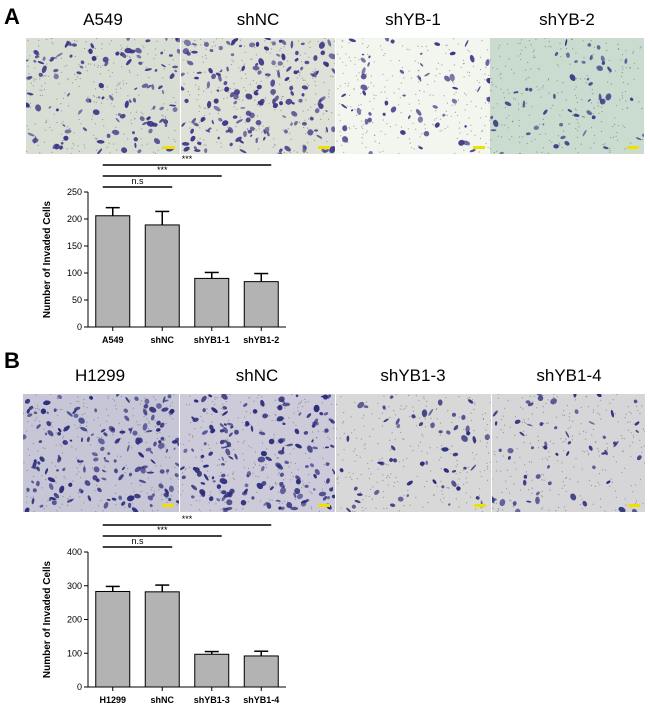  Describe the element at coordinates (413, 19) in the screenshot. I see `image-label-a-3: shYB-1` at that location.